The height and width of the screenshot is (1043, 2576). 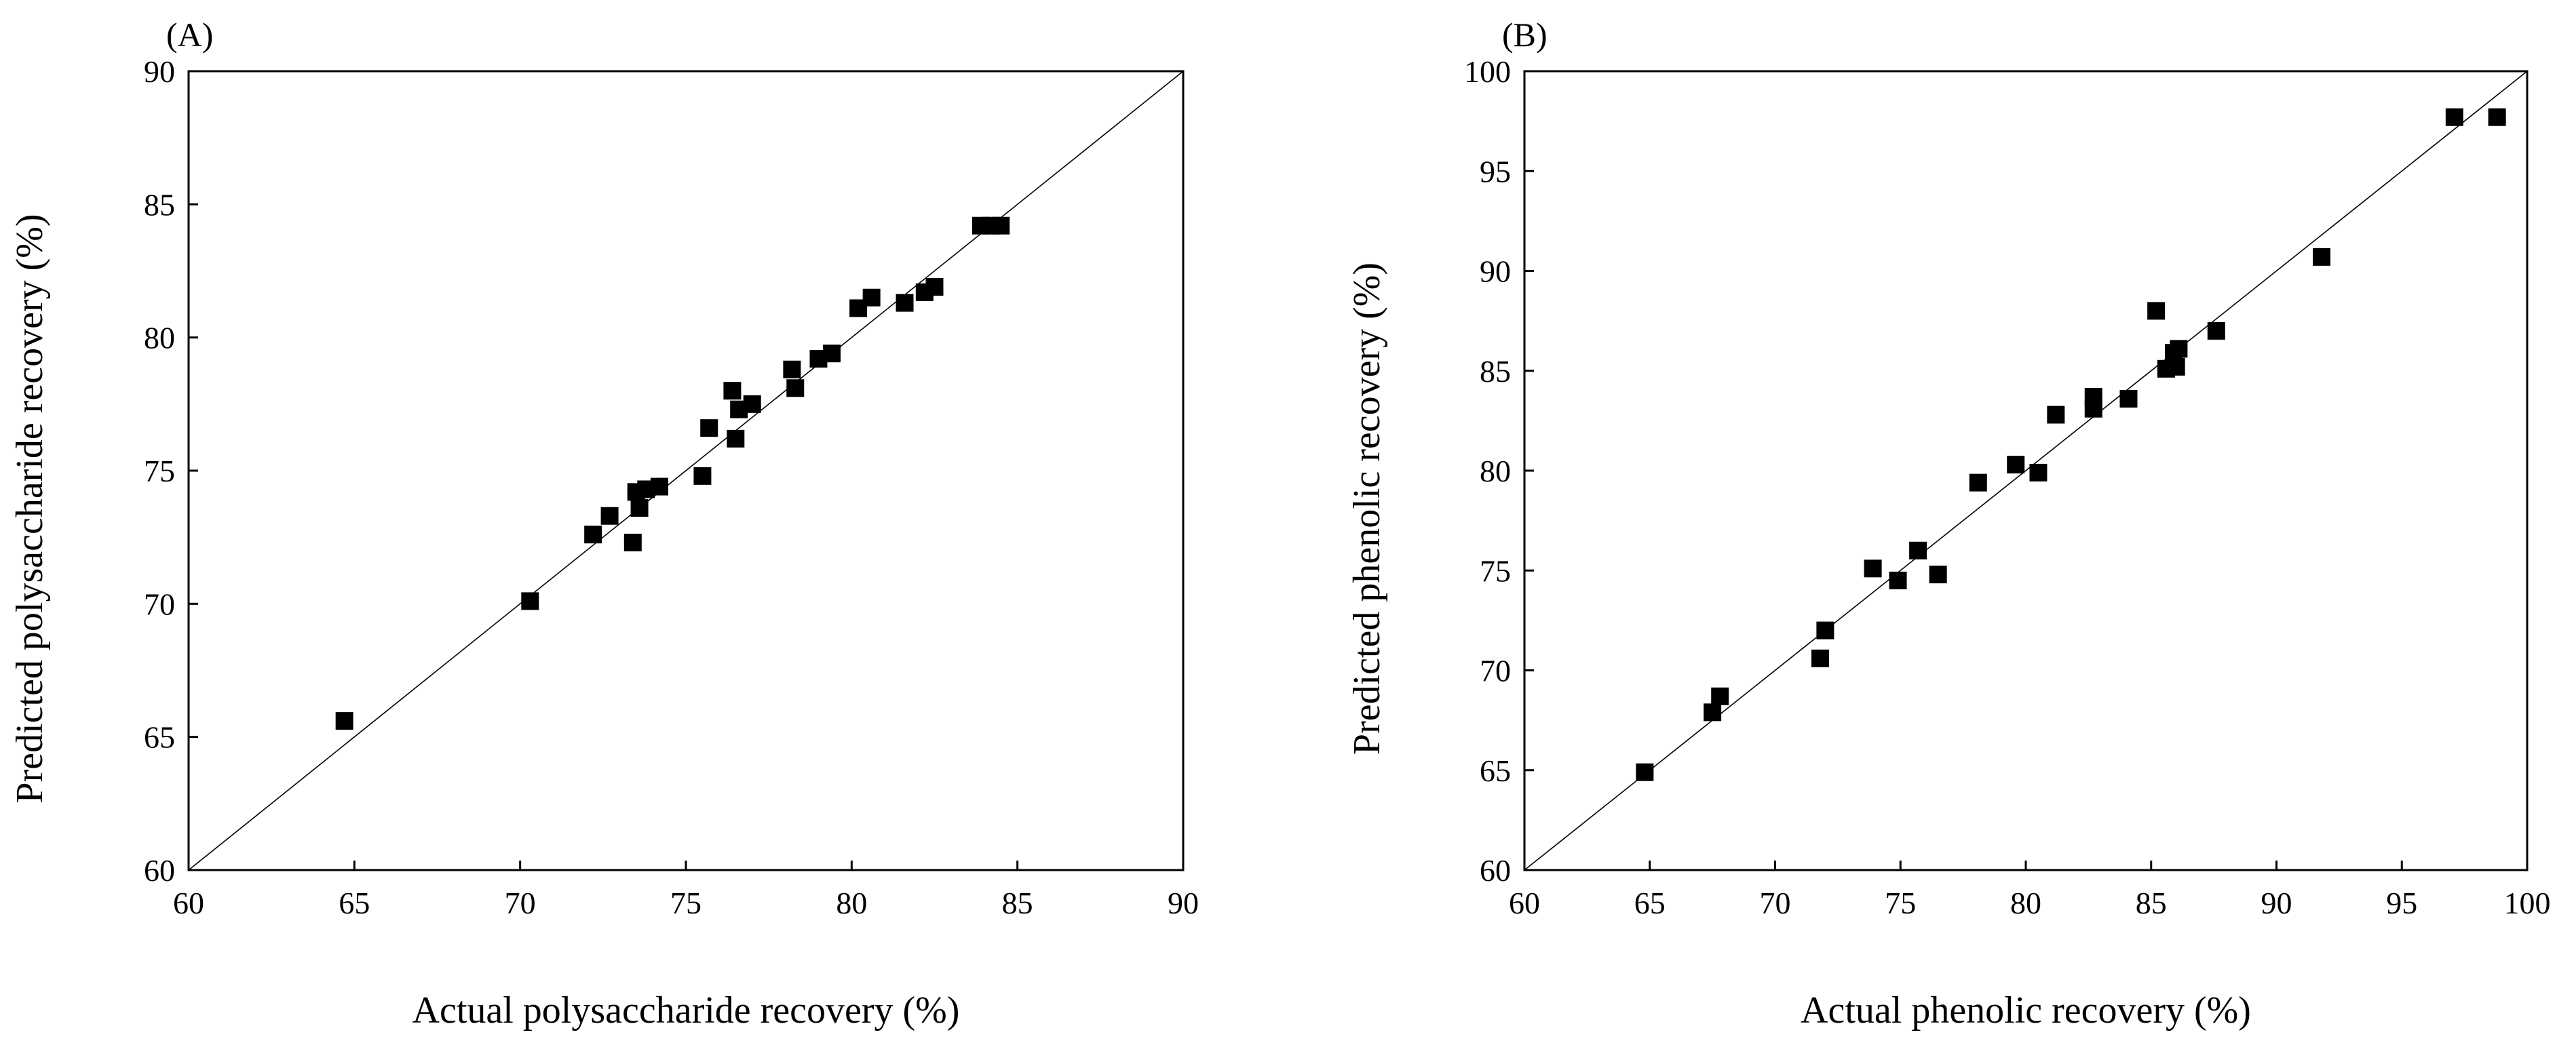 I want to click on panel-b-y-tick-label: 75, so click(x=1496, y=570).